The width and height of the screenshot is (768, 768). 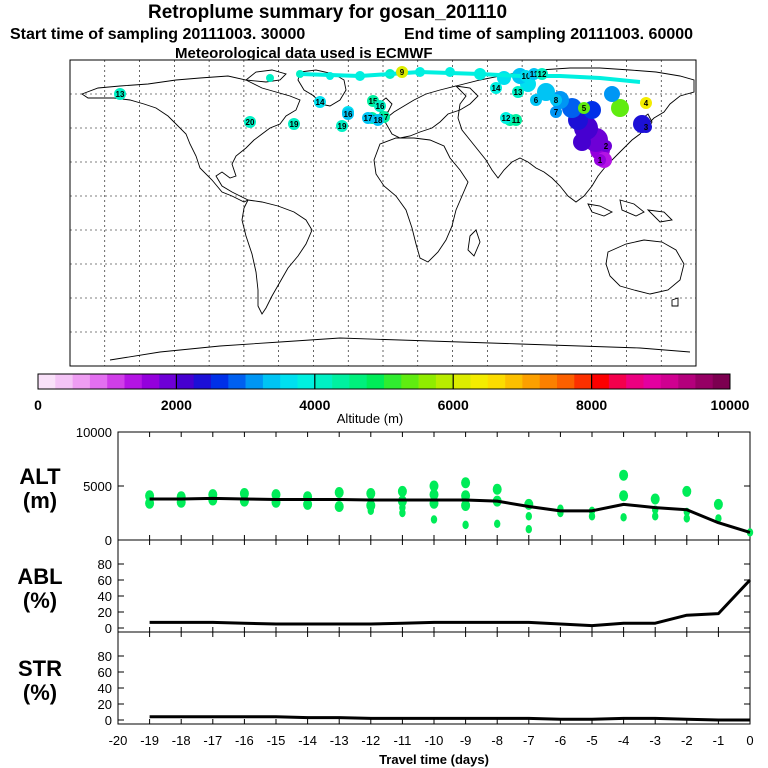 I want to click on trajectory-label: 5, so click(x=584, y=108).